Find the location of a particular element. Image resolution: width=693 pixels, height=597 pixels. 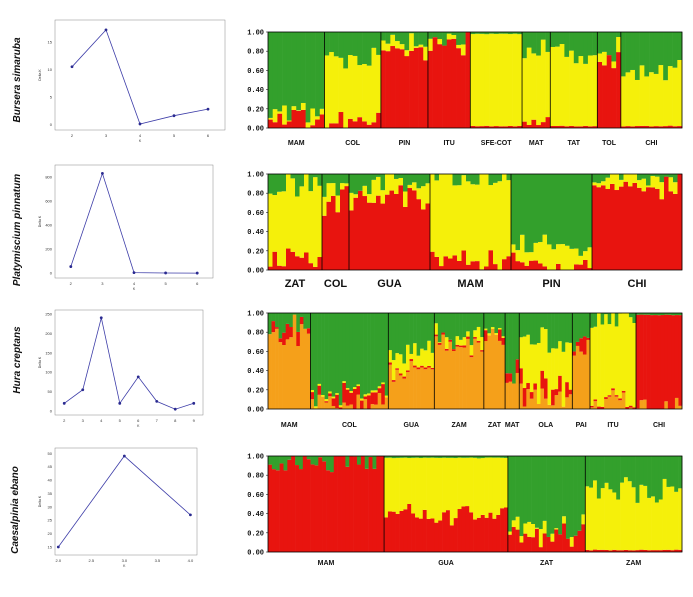

delta-k-plot-2: 2 3 4 5 6 0 200 400 600 800 K Delta K is located at coordinates (126, 227).